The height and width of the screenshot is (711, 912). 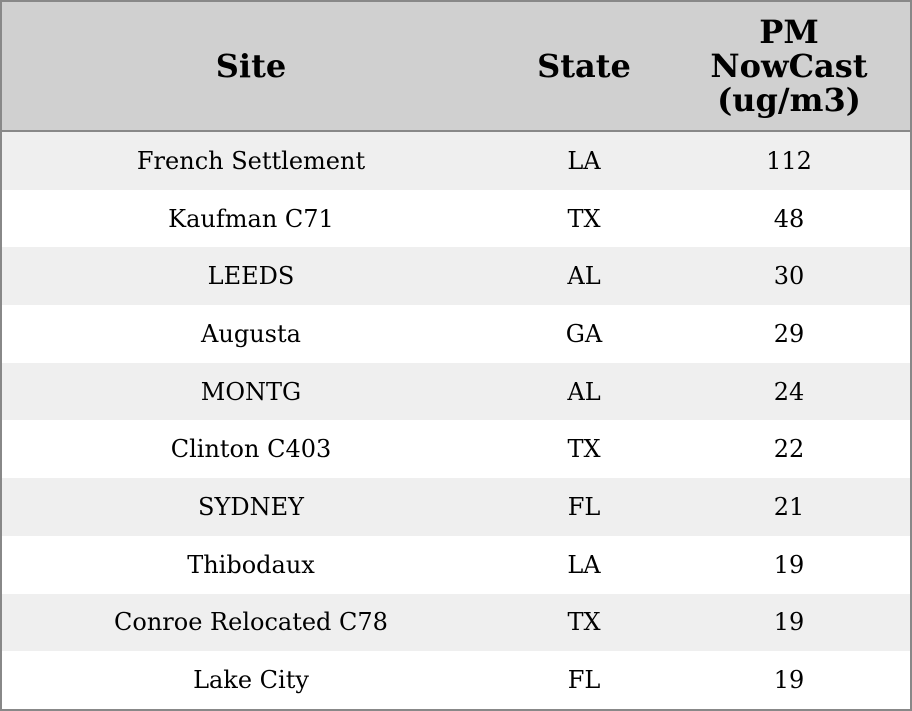 I want to click on table-row: MONTG AL 24, so click(x=456, y=391).